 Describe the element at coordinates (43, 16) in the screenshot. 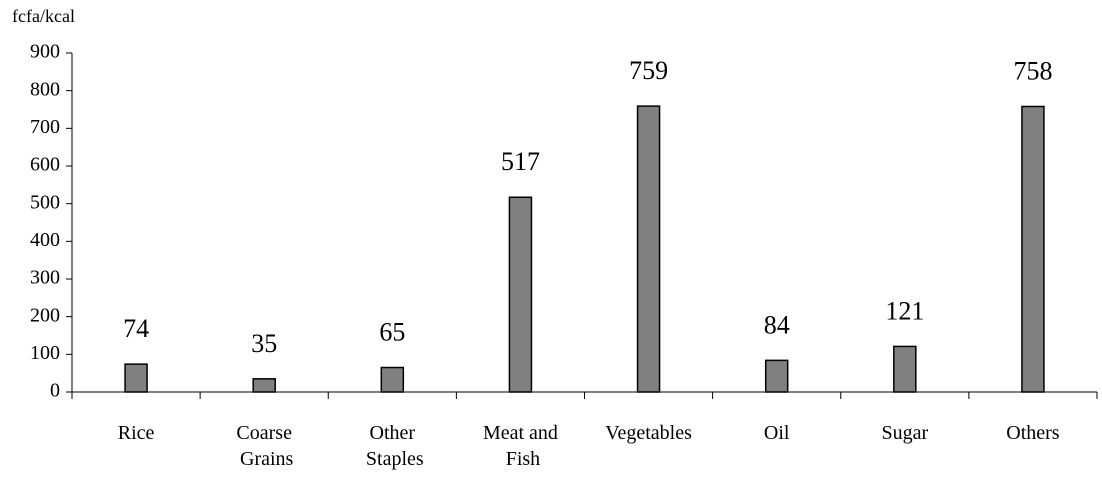

I see `y-axis-title: fcfa/kcal` at that location.